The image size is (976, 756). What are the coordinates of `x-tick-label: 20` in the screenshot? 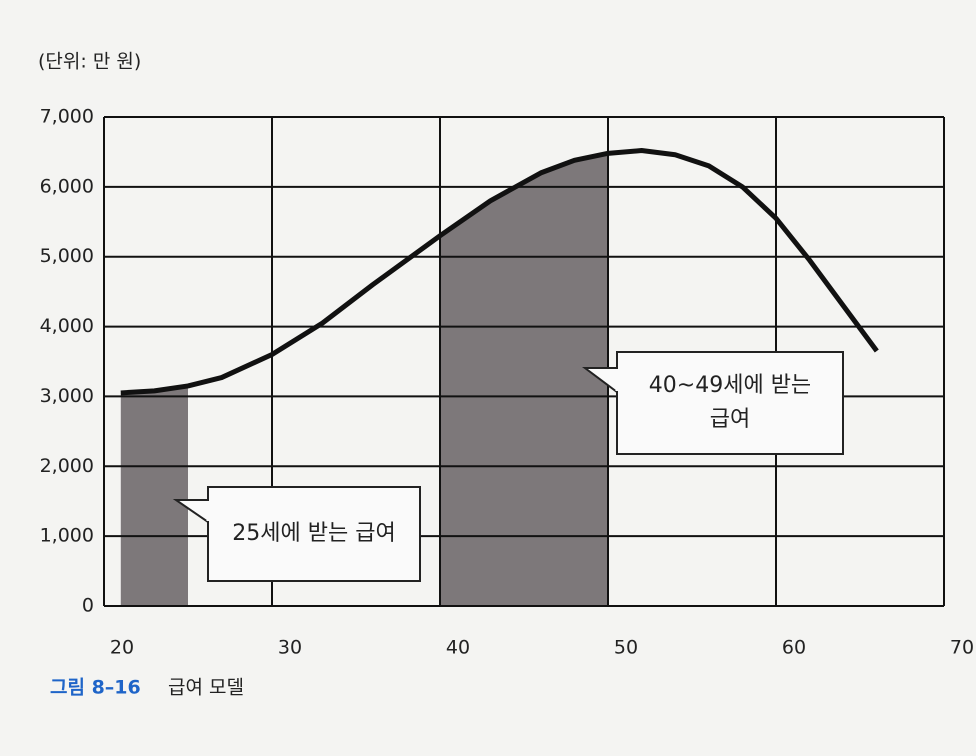 It's located at (122, 648).